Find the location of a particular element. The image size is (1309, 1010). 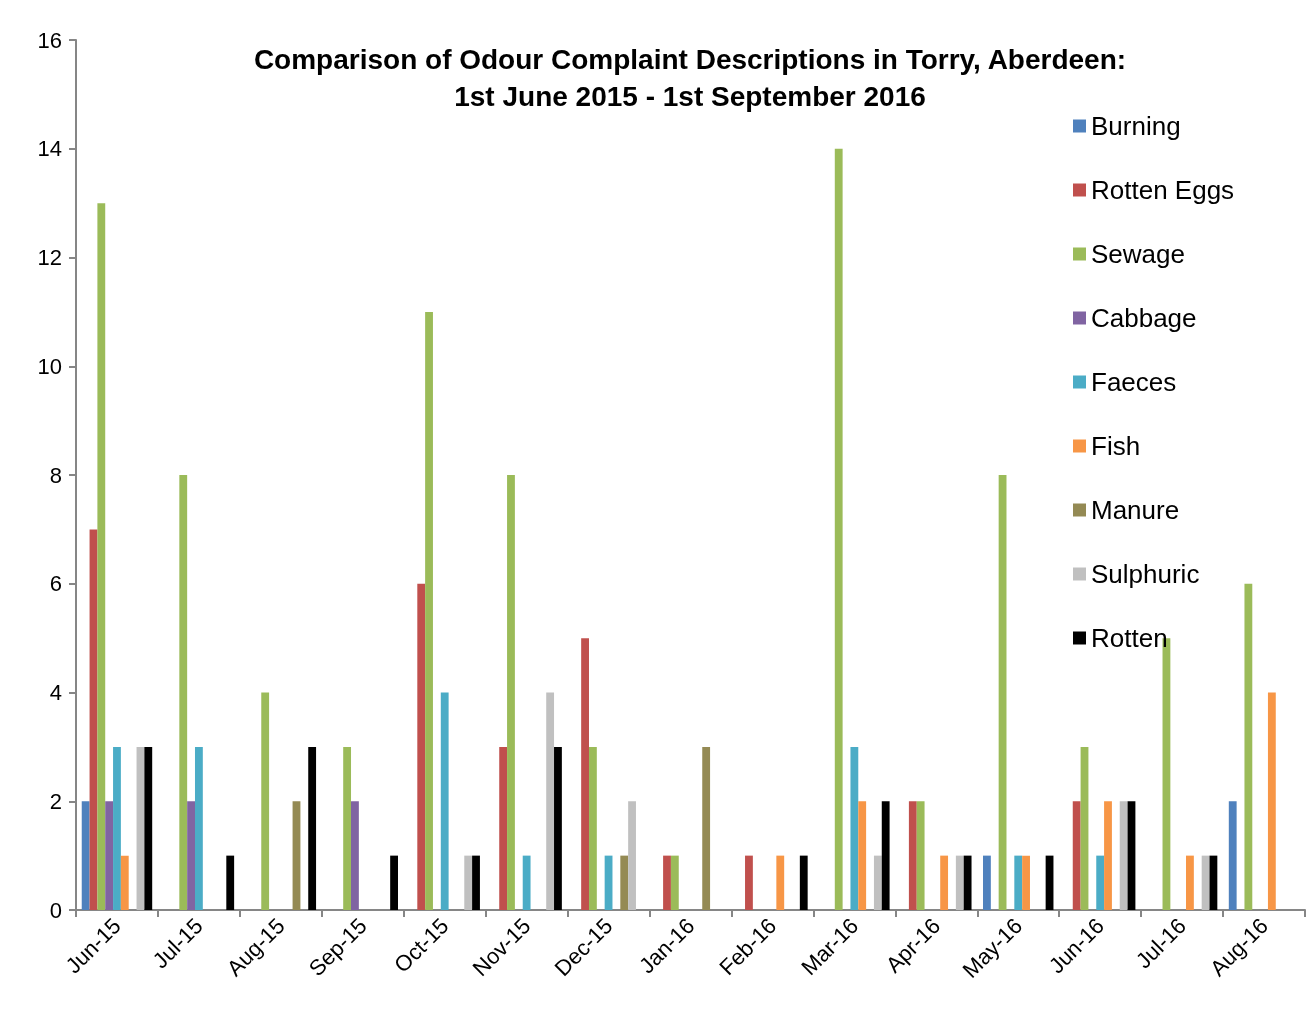

legend-label: Fish is located at coordinates (1116, 446).